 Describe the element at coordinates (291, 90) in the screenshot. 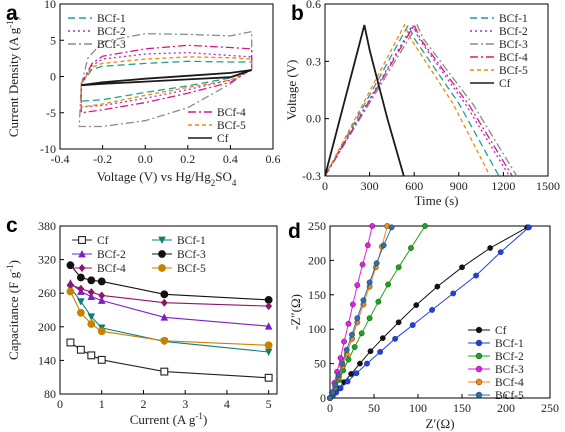

I see `panel-b-ylabel: Voltage (V)` at that location.